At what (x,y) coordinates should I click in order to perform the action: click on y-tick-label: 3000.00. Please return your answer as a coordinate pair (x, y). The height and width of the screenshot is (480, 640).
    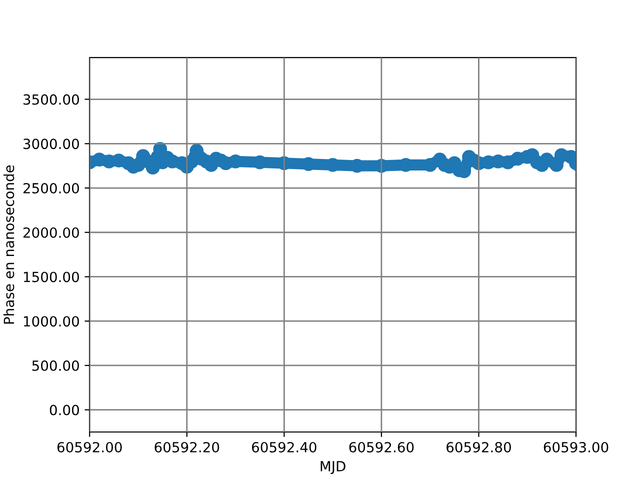
    Looking at the image, I should click on (51, 144).